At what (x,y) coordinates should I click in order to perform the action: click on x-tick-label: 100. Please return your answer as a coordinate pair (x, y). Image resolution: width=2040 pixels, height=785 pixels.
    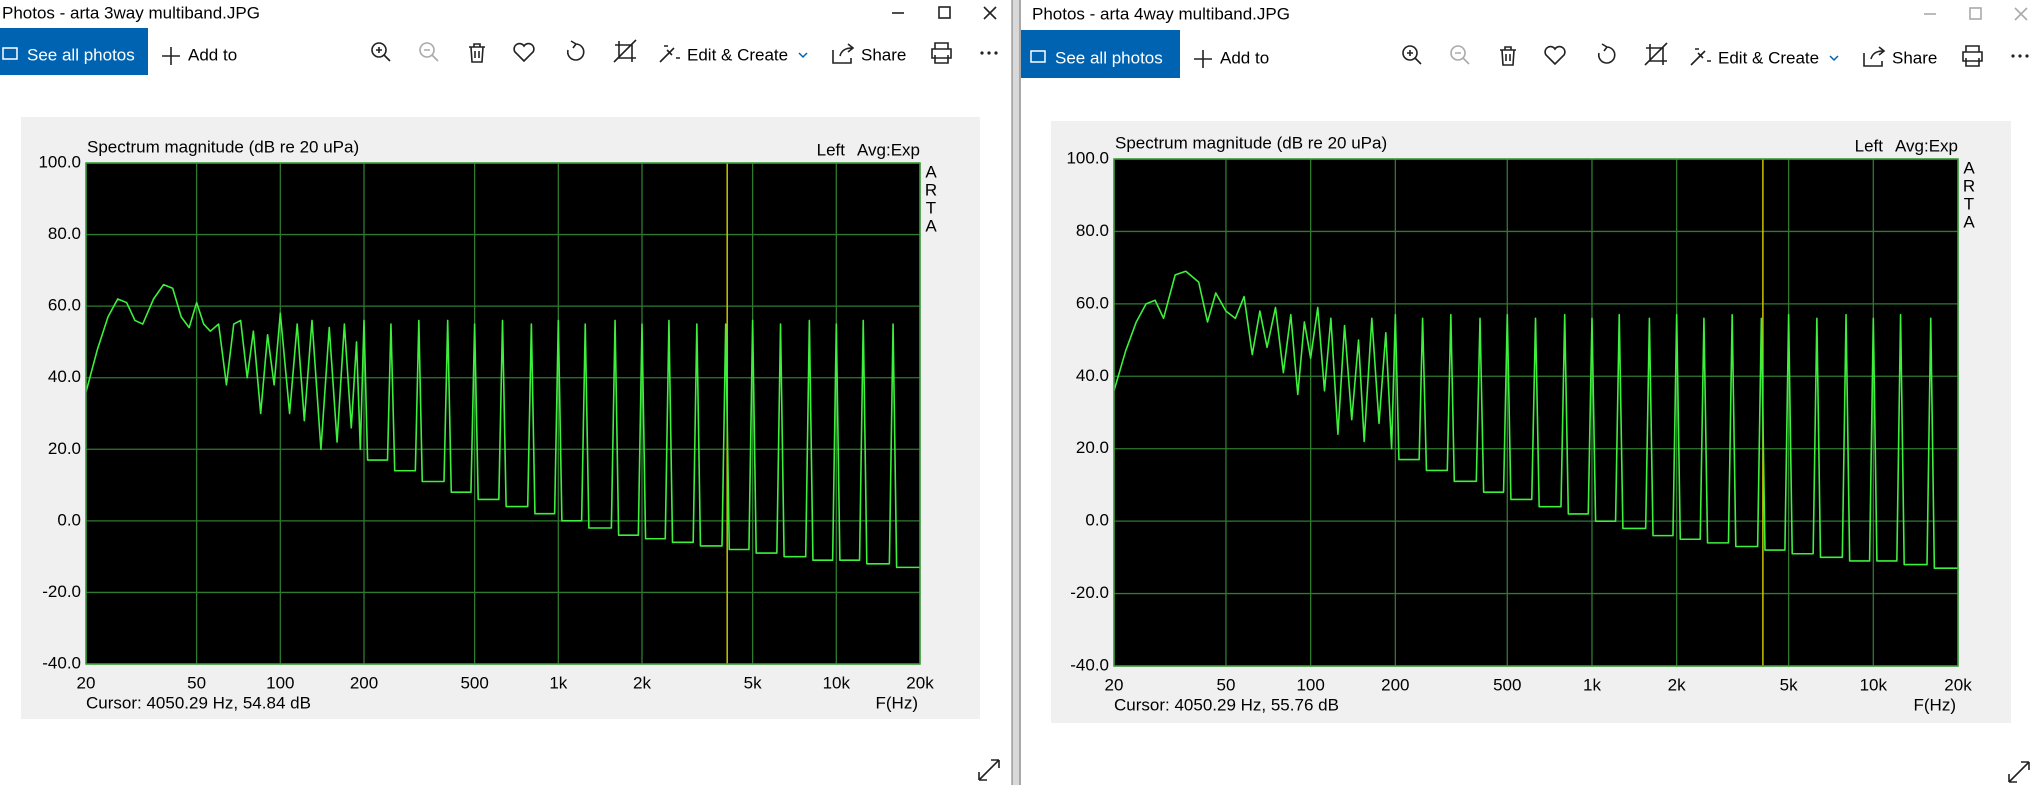
    Looking at the image, I should click on (1310, 684).